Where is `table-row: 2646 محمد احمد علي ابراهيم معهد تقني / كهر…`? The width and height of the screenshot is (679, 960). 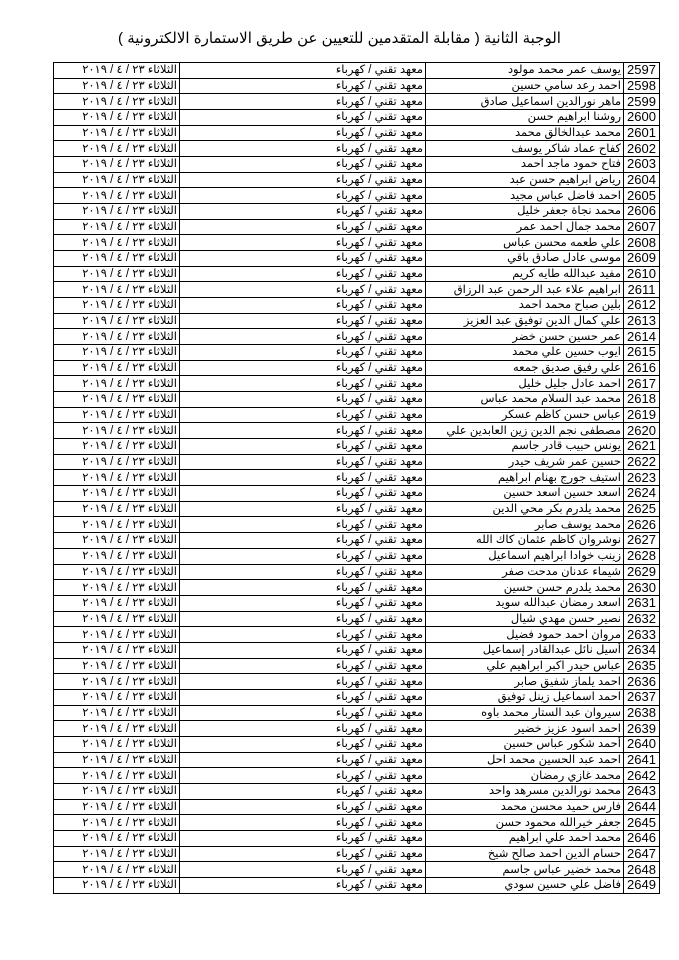 table-row: 2646 محمد احمد علي ابراهيم معهد تقني / كهر… is located at coordinates (356, 838).